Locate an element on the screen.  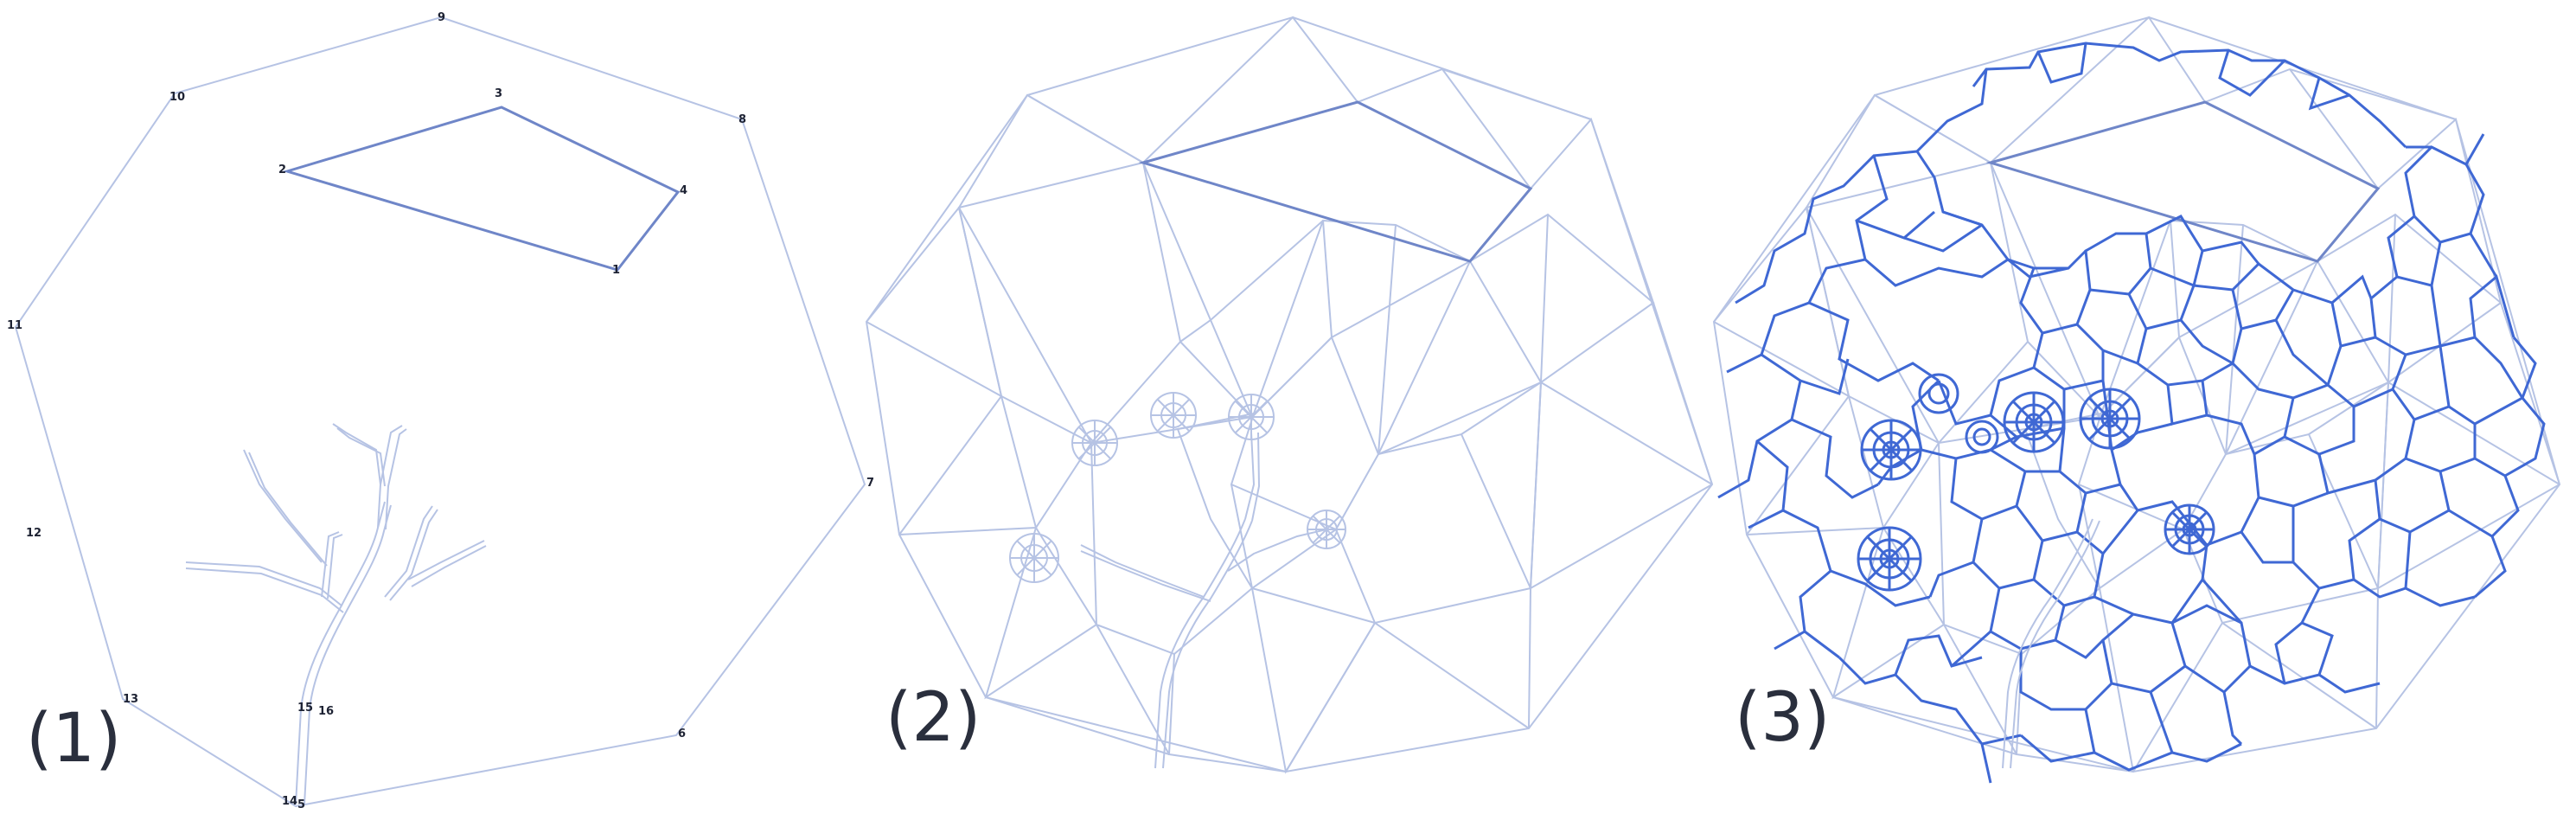
vertex-label-3: 3 is located at coordinates (498, 93).